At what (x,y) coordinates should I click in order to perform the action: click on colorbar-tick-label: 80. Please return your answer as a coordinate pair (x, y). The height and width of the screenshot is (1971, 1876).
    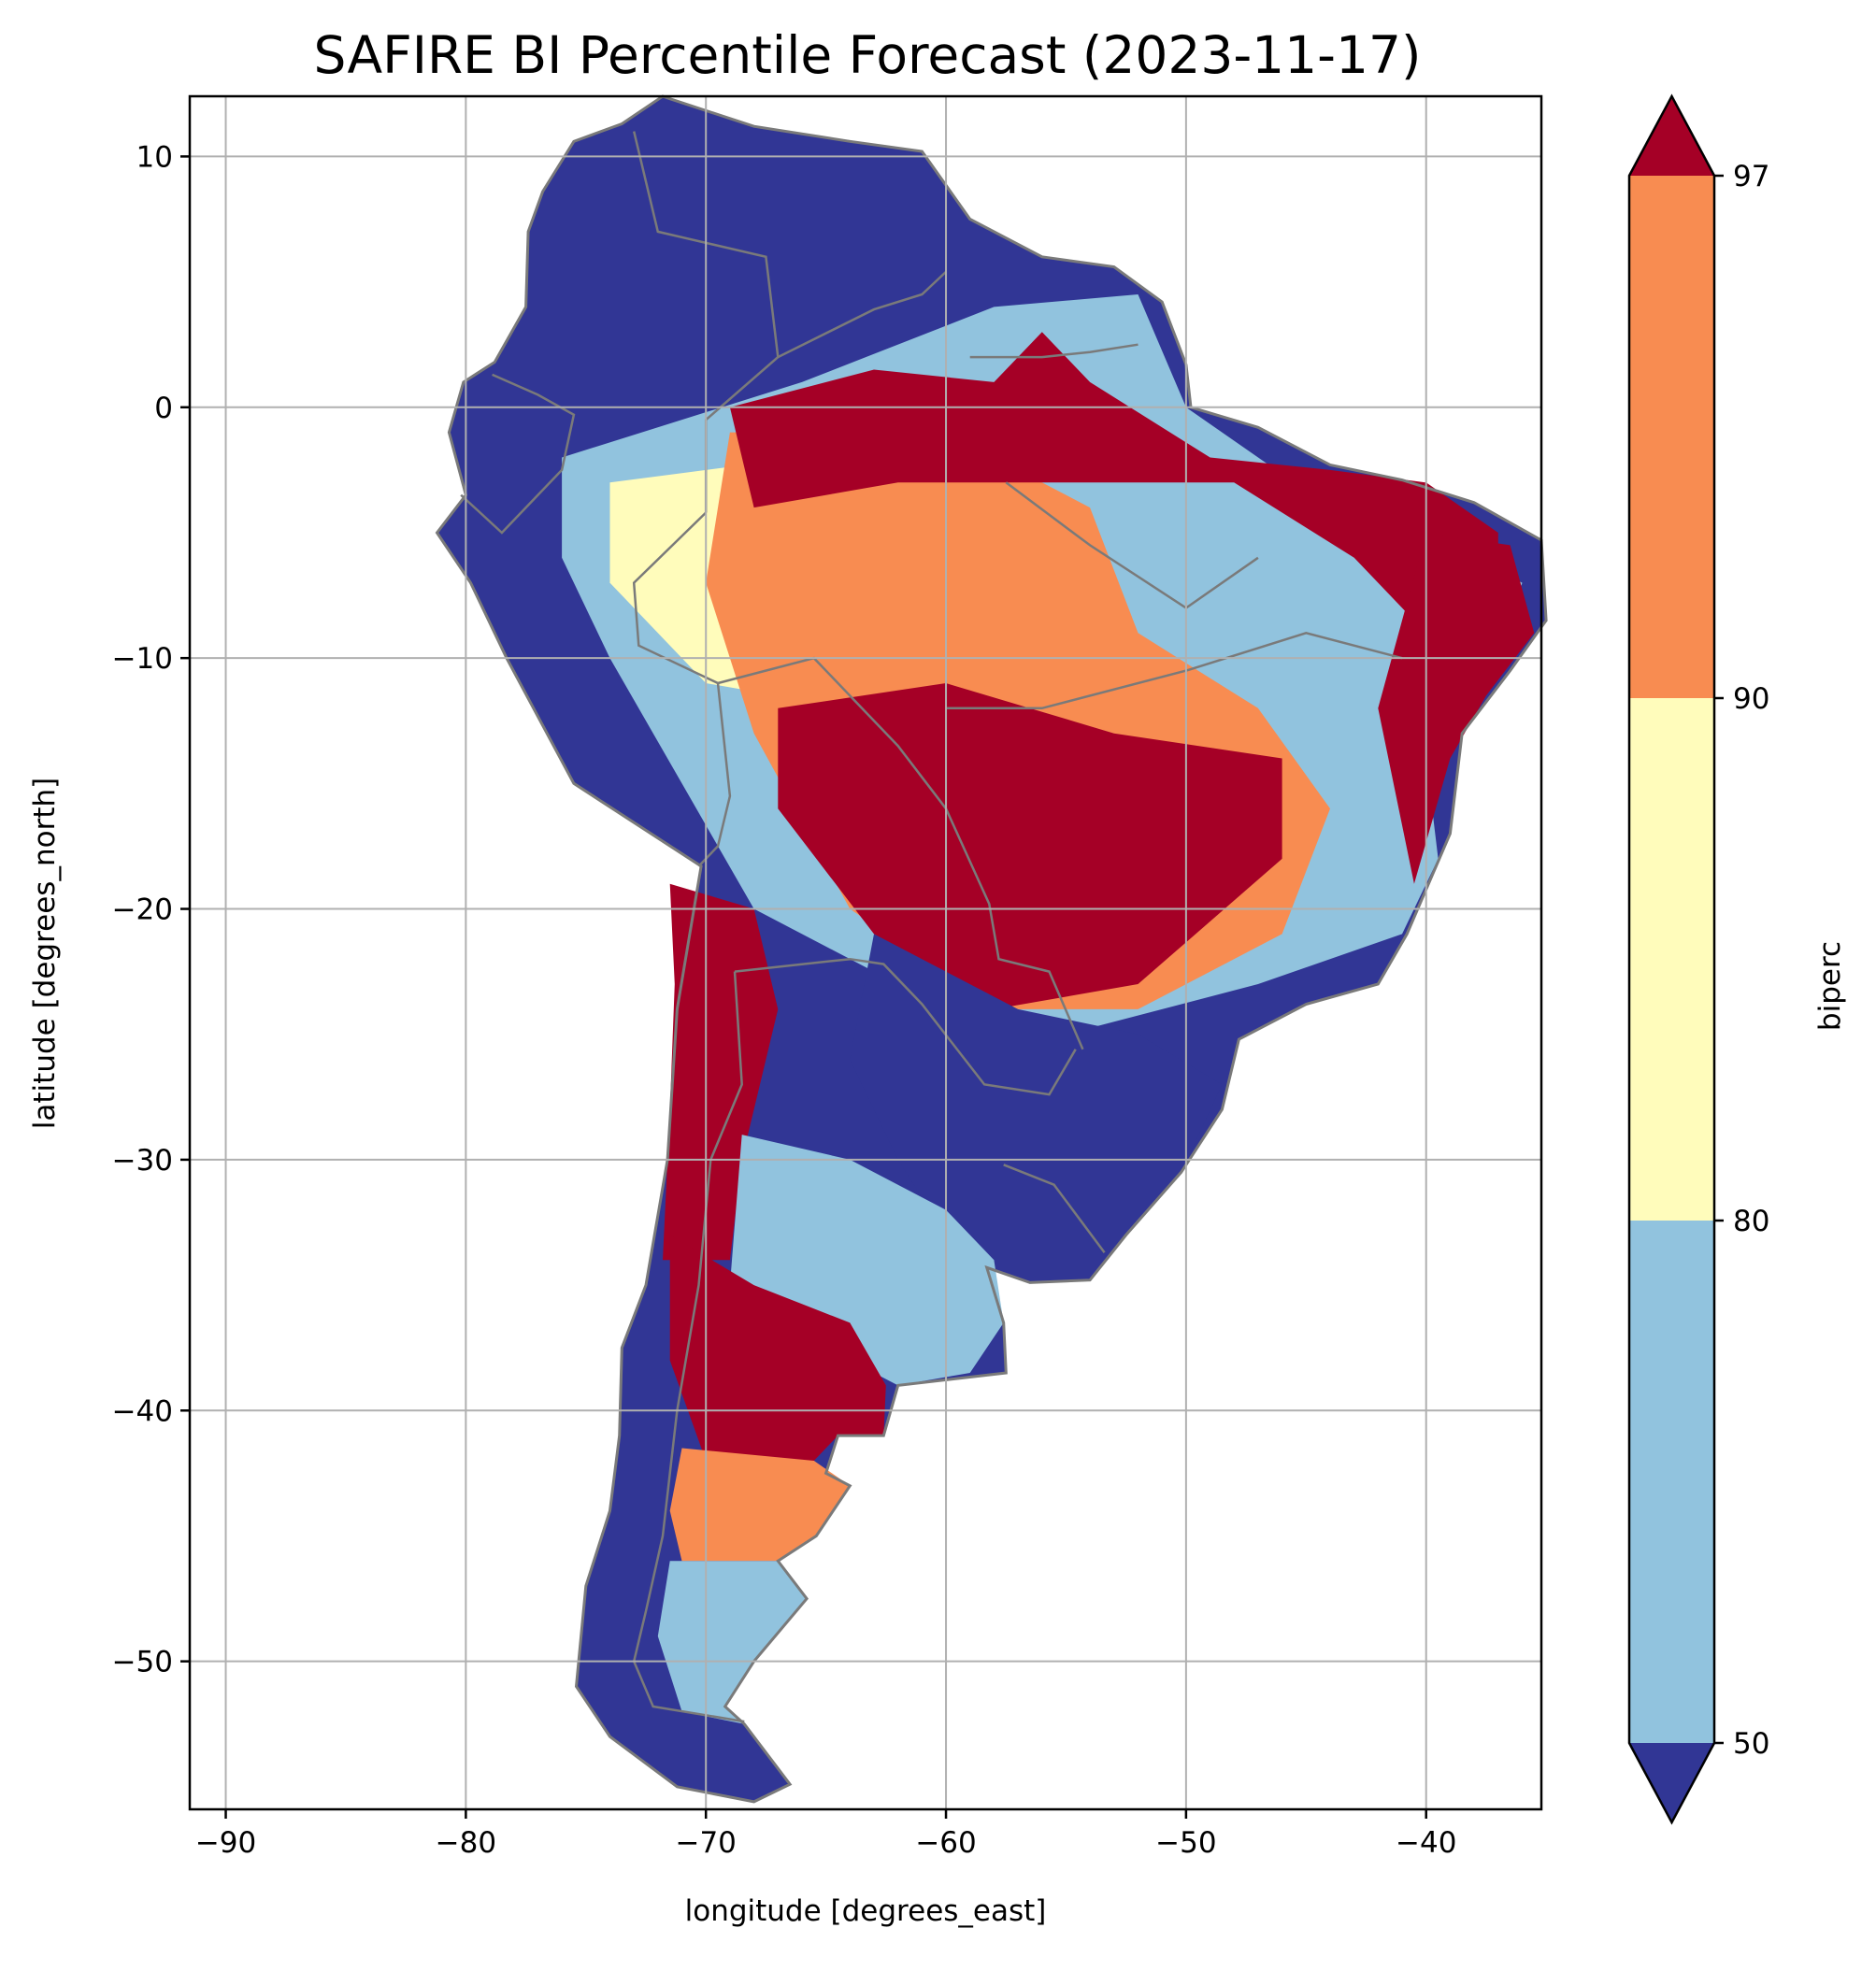
    Looking at the image, I should click on (1751, 1221).